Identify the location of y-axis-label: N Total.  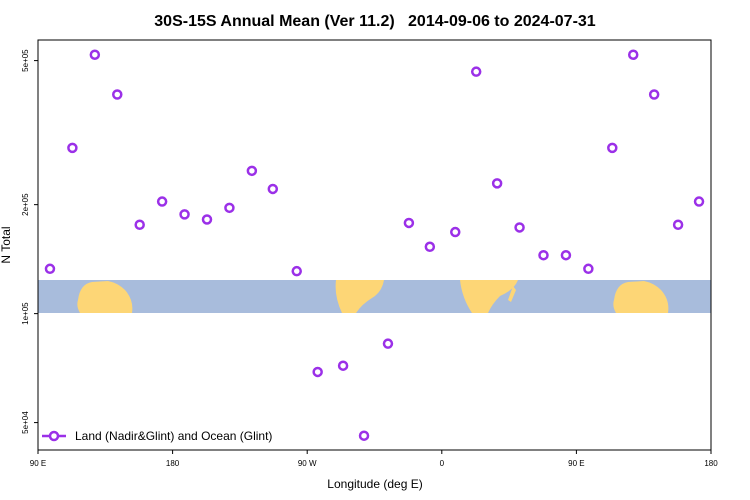
(6, 244).